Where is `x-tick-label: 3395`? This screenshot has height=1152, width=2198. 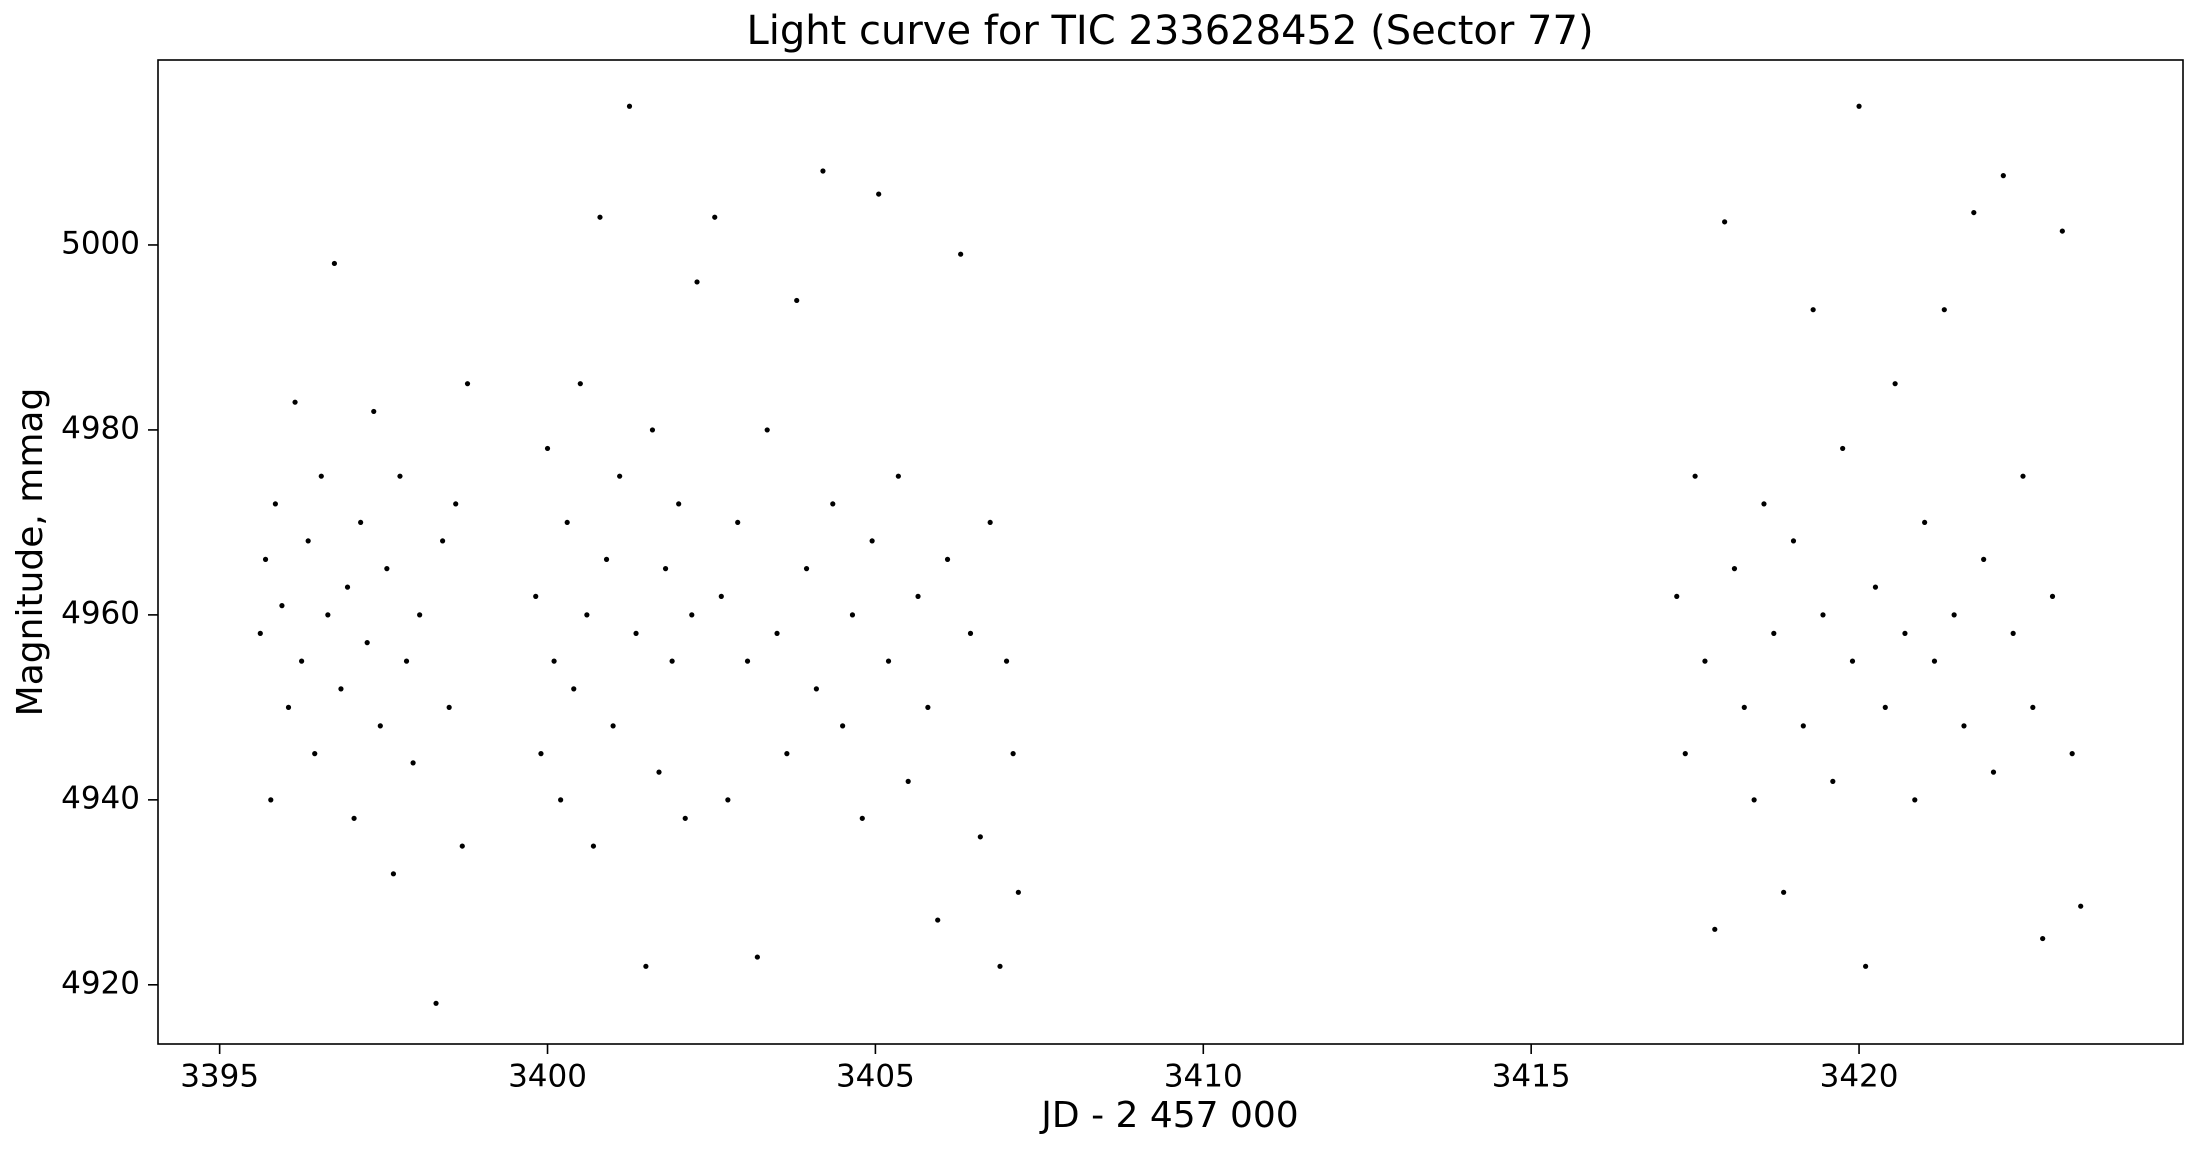
x-tick-label: 3395 is located at coordinates (219, 1077).